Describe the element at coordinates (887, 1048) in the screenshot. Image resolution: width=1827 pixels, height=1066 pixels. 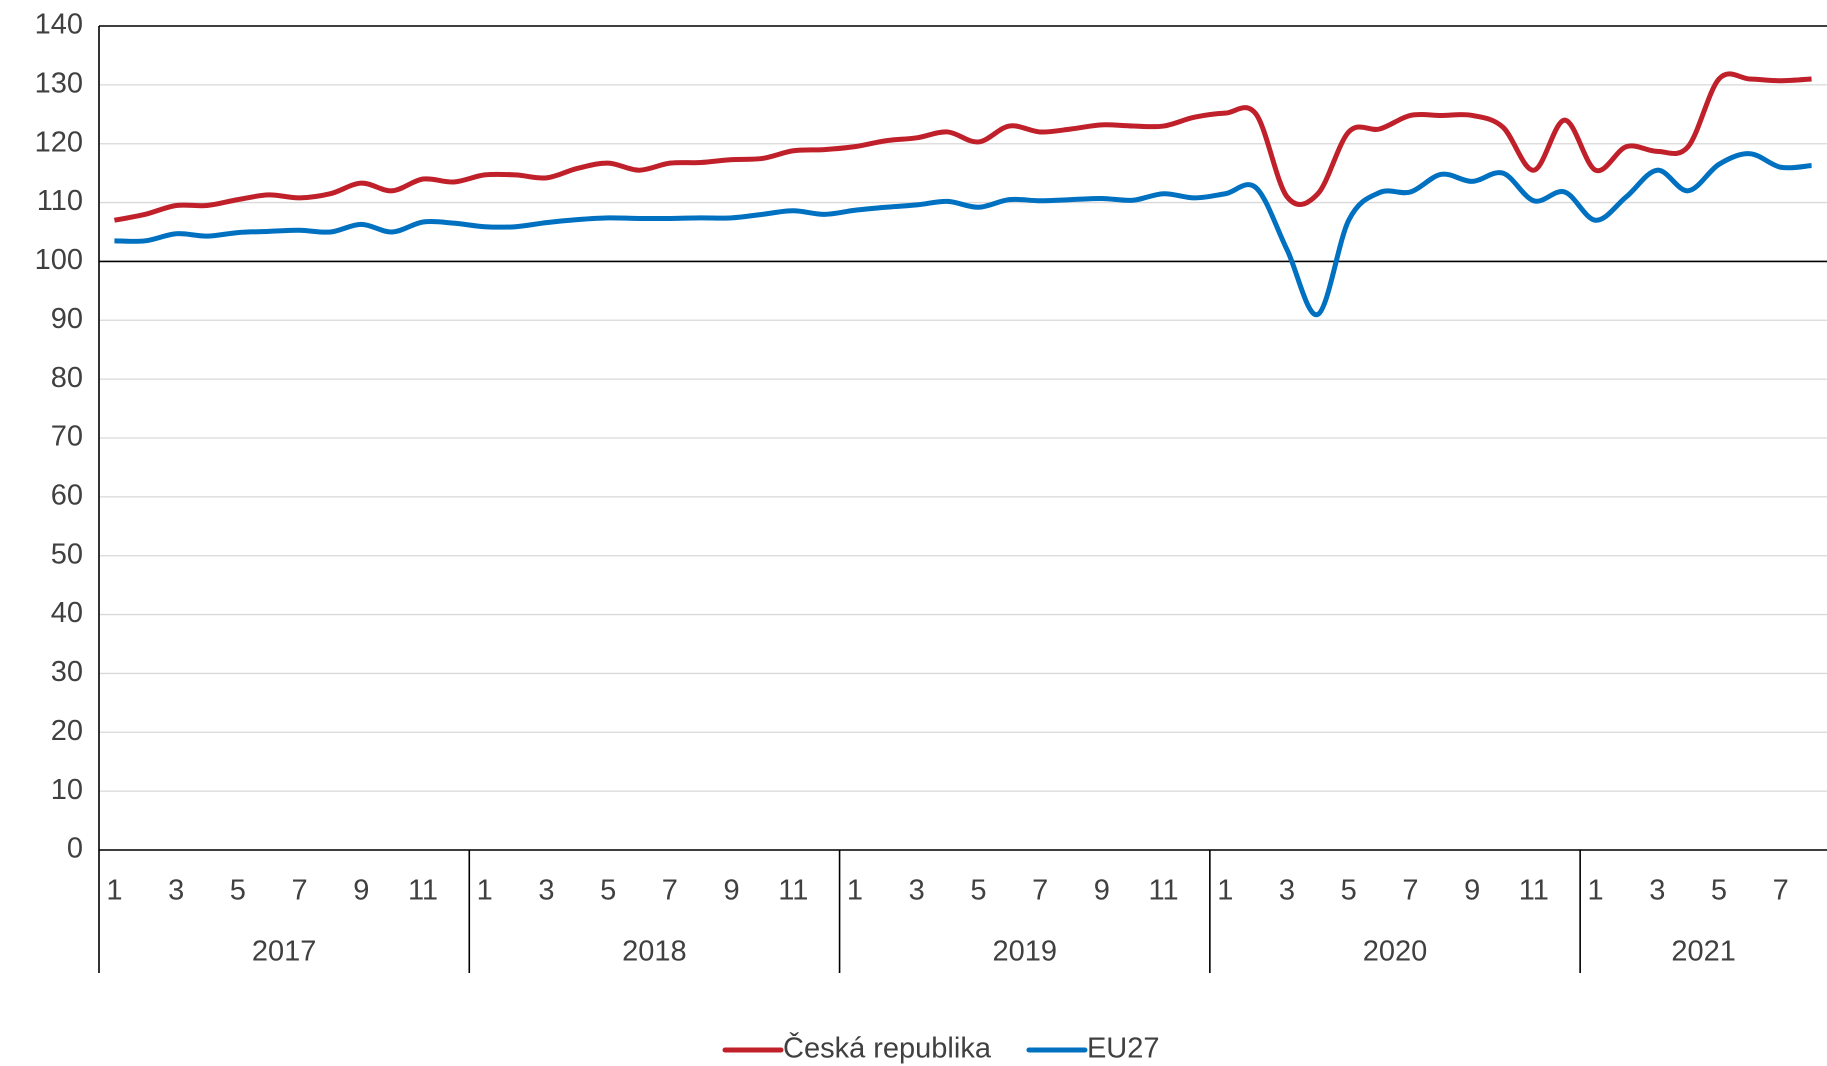
I see `legend-label: Česká republika` at that location.